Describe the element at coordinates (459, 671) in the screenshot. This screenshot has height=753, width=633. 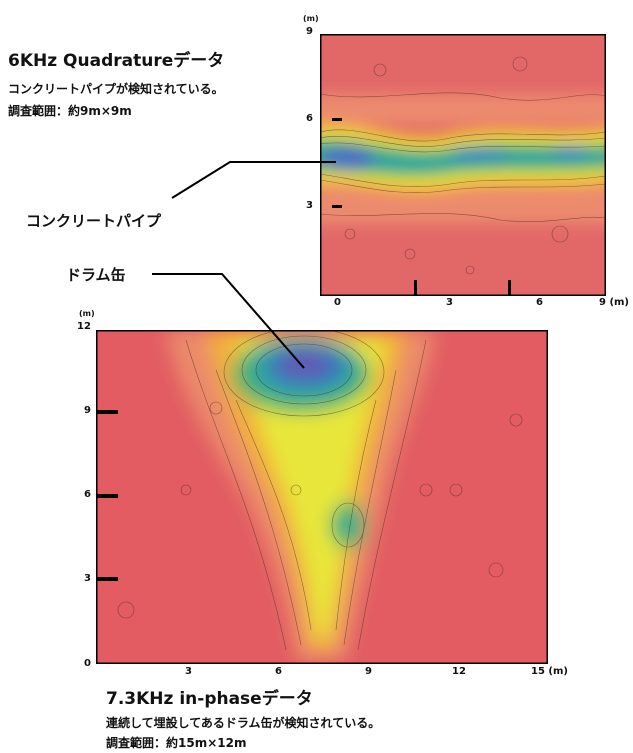
I see `inphase-x-tick-12: 12` at that location.